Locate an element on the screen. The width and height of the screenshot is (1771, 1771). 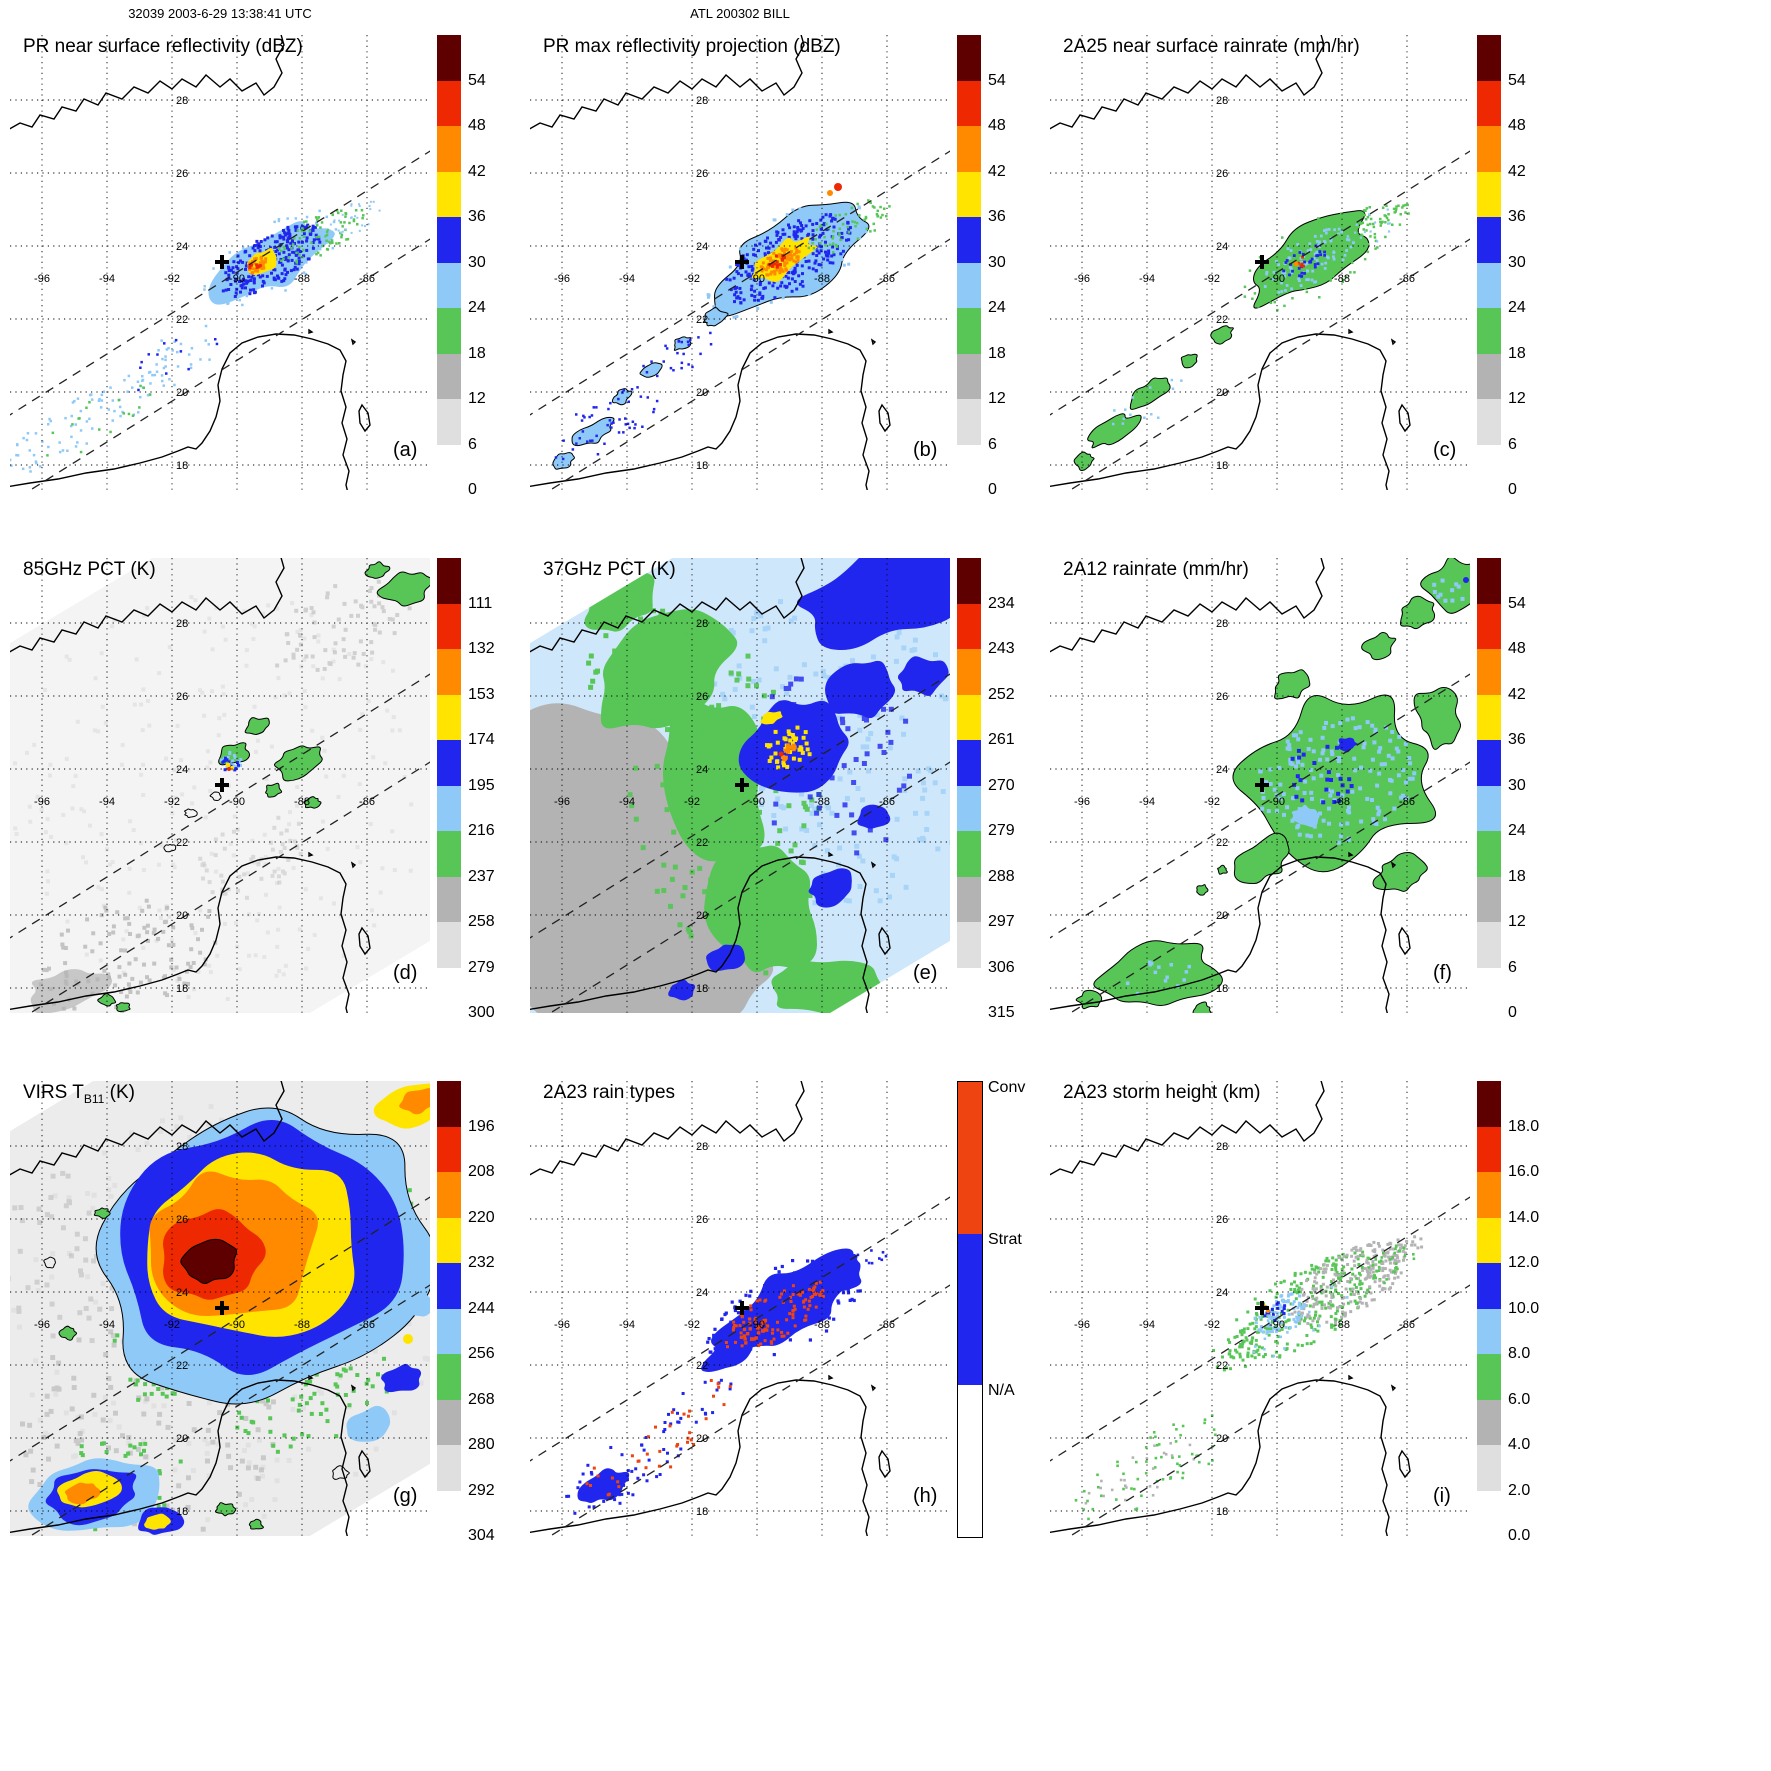
colorbar-tick: 48 is located at coordinates (1517, 125).